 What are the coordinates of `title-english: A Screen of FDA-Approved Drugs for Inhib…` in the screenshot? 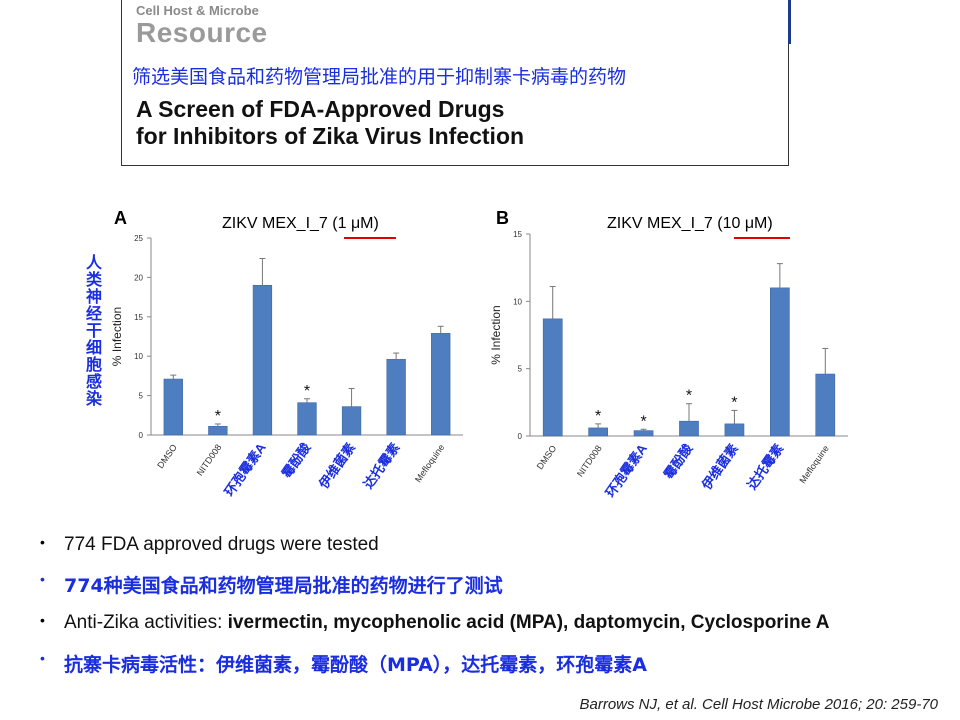 It's located at (330, 123).